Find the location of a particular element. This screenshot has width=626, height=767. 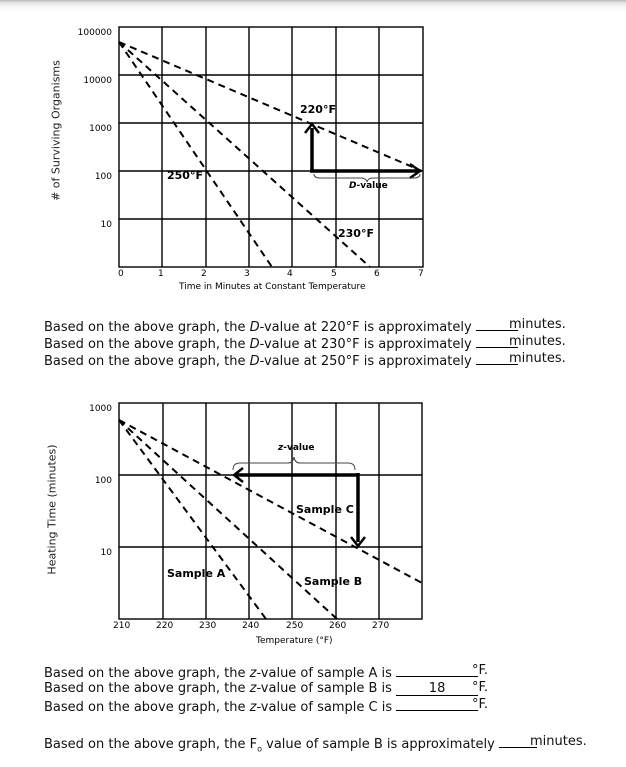

chart2-x-tick: 210 is located at coordinates (122, 626).